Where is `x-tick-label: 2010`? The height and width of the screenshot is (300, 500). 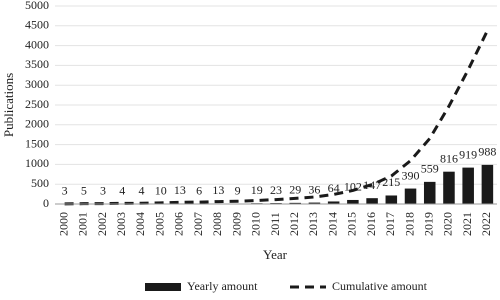 x-tick-label: 2010 is located at coordinates (256, 224).